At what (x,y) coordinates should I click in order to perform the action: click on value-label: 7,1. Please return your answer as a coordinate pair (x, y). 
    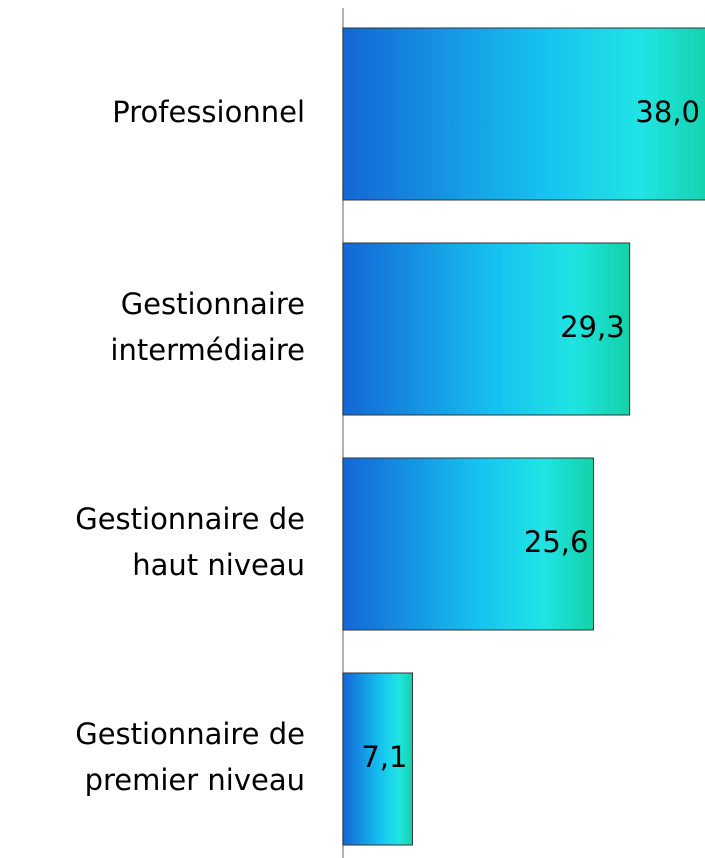
    Looking at the image, I should click on (384, 757).